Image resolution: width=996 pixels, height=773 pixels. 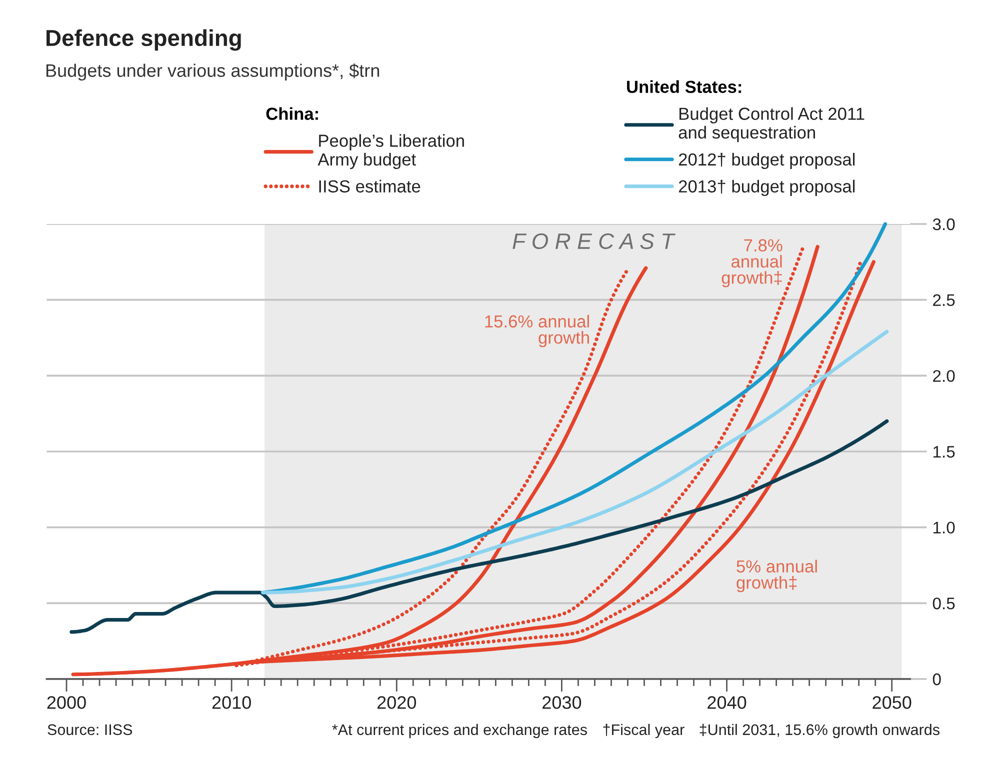 What do you see at coordinates (766, 161) in the screenshot?
I see `legend-label: 2012† budget proposal` at bounding box center [766, 161].